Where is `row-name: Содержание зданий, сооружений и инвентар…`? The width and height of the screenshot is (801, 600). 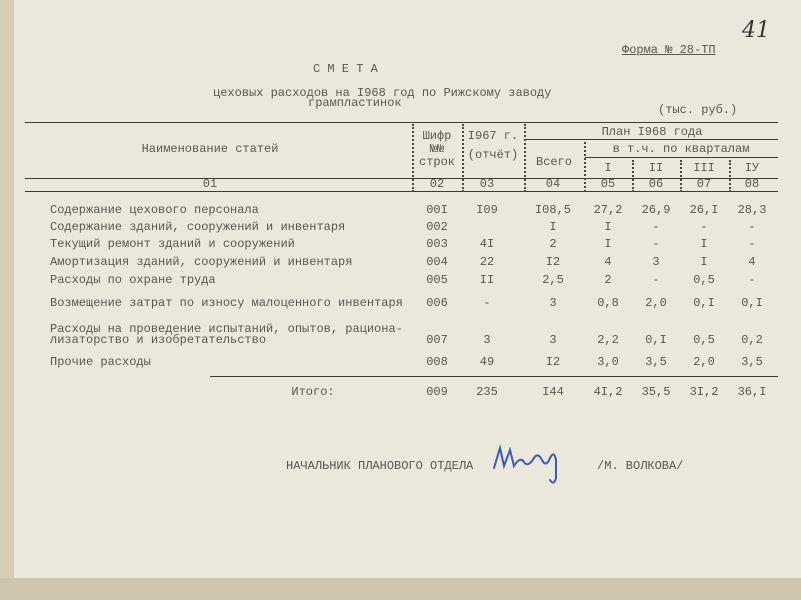
row-name: Содержание зданий, сооружений и инвентар… is located at coordinates (198, 227).